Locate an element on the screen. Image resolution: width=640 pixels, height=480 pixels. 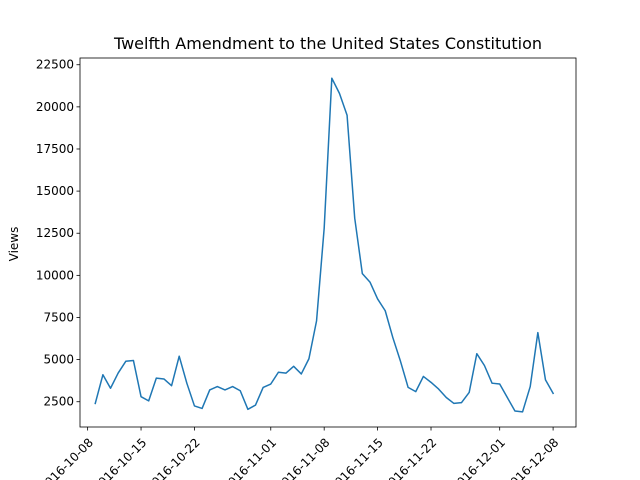
y-tick-label: 15000 is located at coordinates (55, 191).